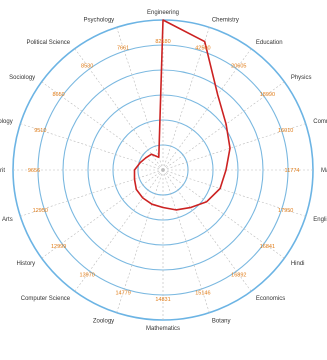 The width and height of the screenshot is (327, 360). Describe the element at coordinates (267, 95) in the screenshot. I see `value-label-physics: 18990` at that location.